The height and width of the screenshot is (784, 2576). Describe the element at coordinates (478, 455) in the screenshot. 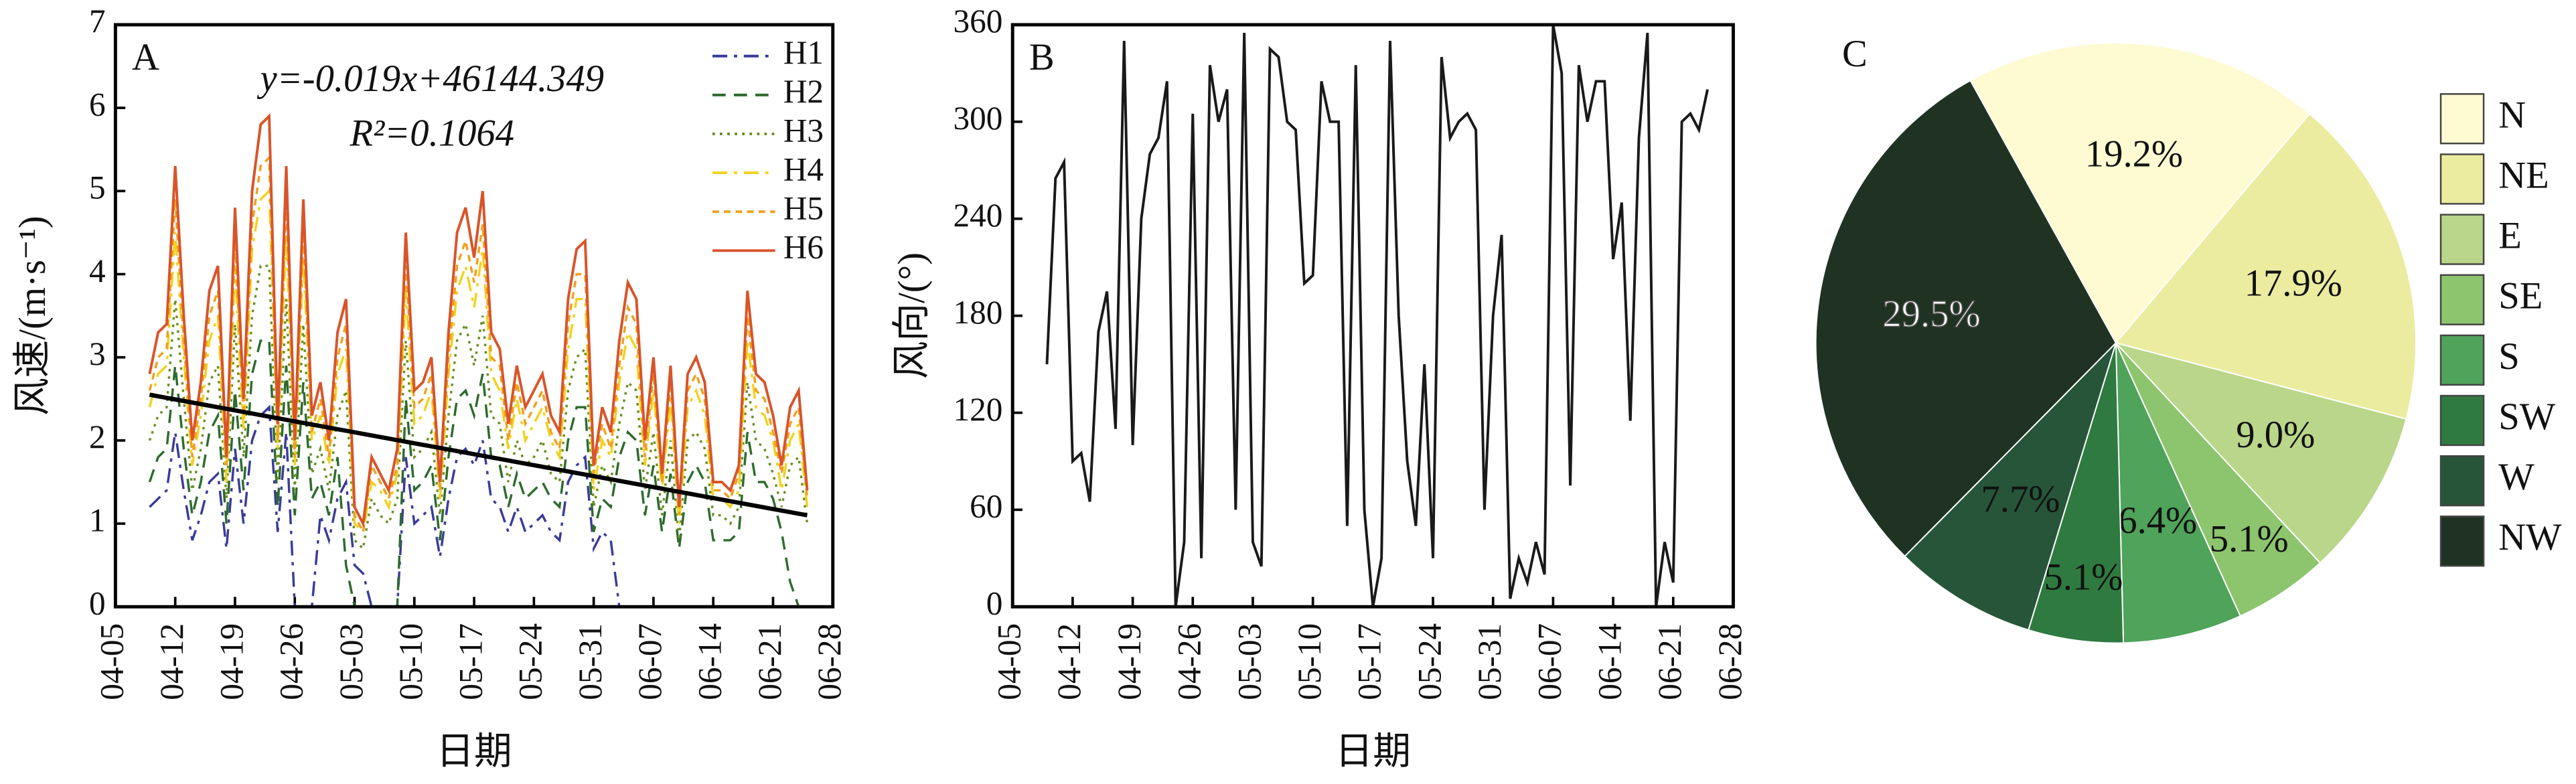

I see `trend-line` at that location.